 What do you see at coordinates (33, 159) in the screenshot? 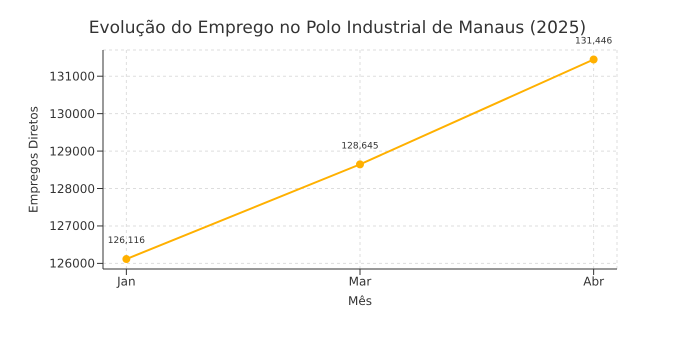
I see `y-axis-title: Empregos Diretos` at bounding box center [33, 159].